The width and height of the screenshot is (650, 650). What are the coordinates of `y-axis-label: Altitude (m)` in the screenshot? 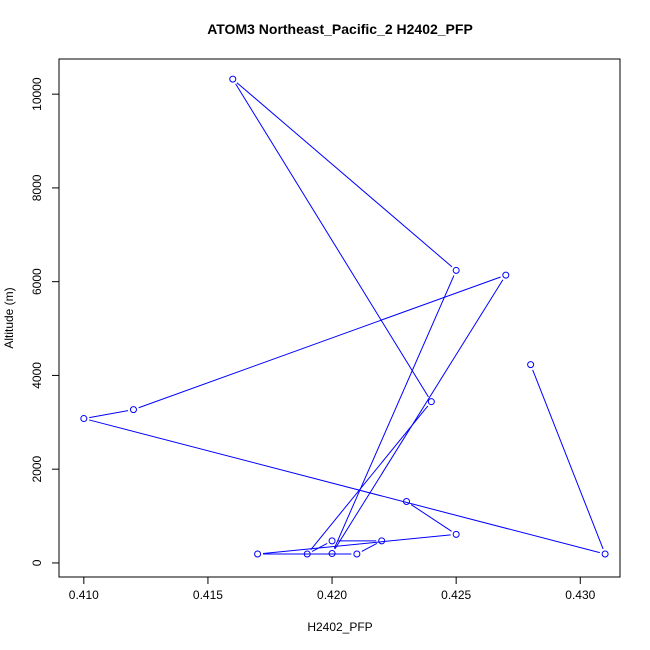 It's located at (9, 317).